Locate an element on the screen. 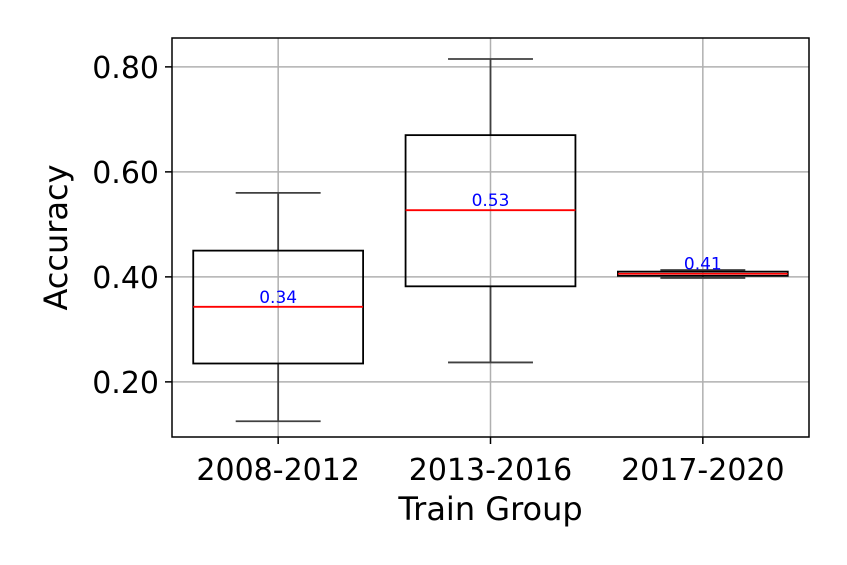 Image resolution: width=847 pixels, height=565 pixels. median-label: 0.53 is located at coordinates (491, 201).